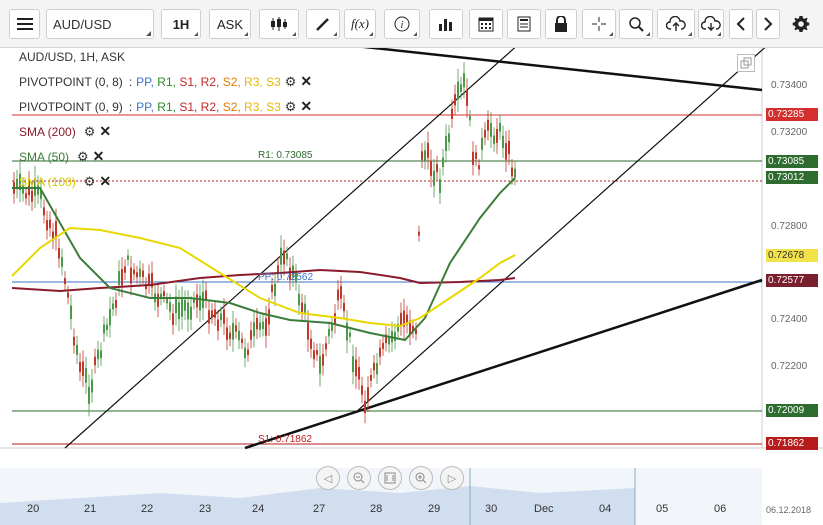  Describe the element at coordinates (359, 478) in the screenshot. I see `zoom-out-button` at that location.